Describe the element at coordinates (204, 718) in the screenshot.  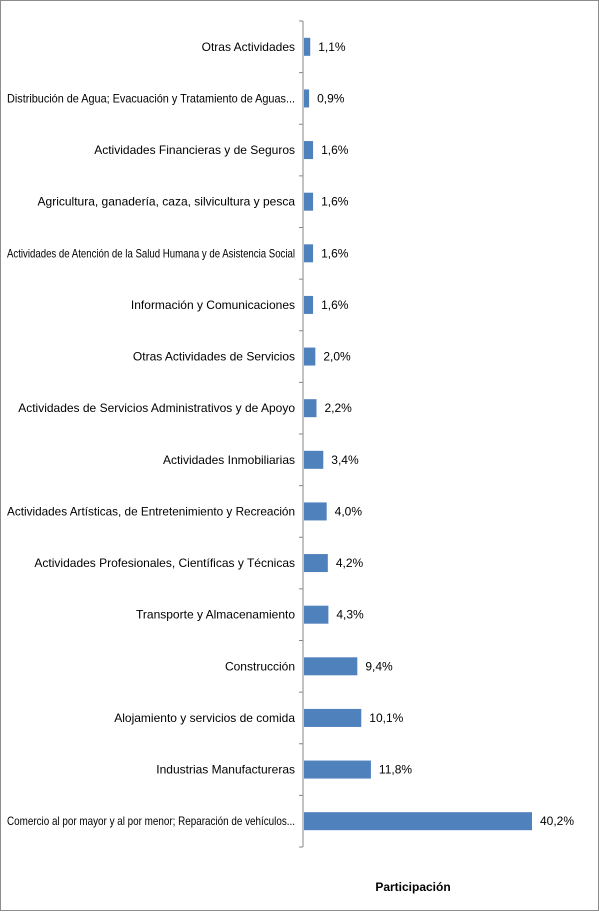
I see `category-label: Alojamiento y servicios de comida` at that location.